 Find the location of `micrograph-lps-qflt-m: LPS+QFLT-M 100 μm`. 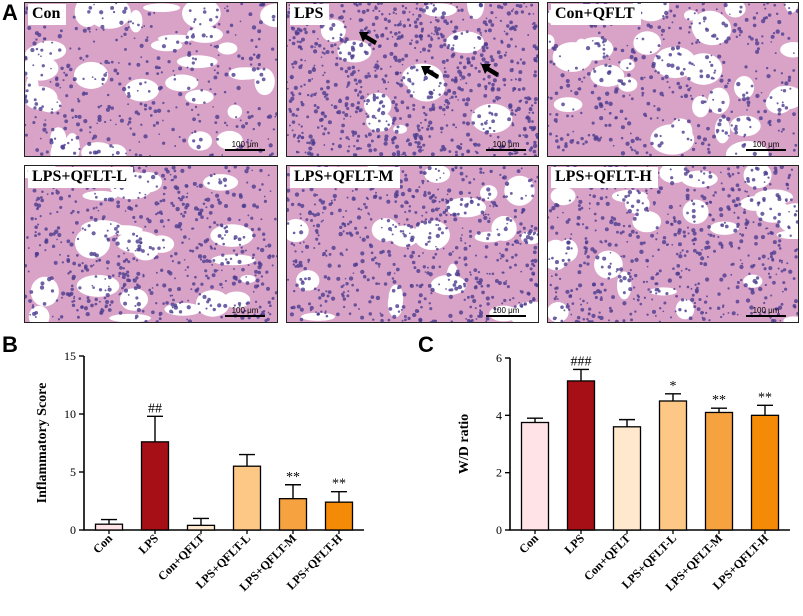

micrograph-lps-qflt-m: LPS+QFLT-M 100 μm is located at coordinates (412, 244).